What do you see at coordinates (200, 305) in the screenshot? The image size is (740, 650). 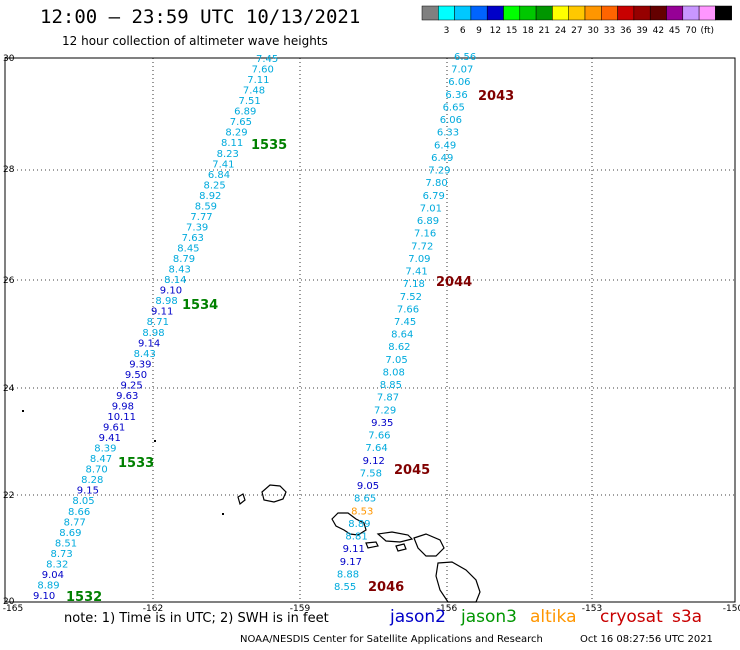 I see `track-label: 1534` at bounding box center [200, 305].